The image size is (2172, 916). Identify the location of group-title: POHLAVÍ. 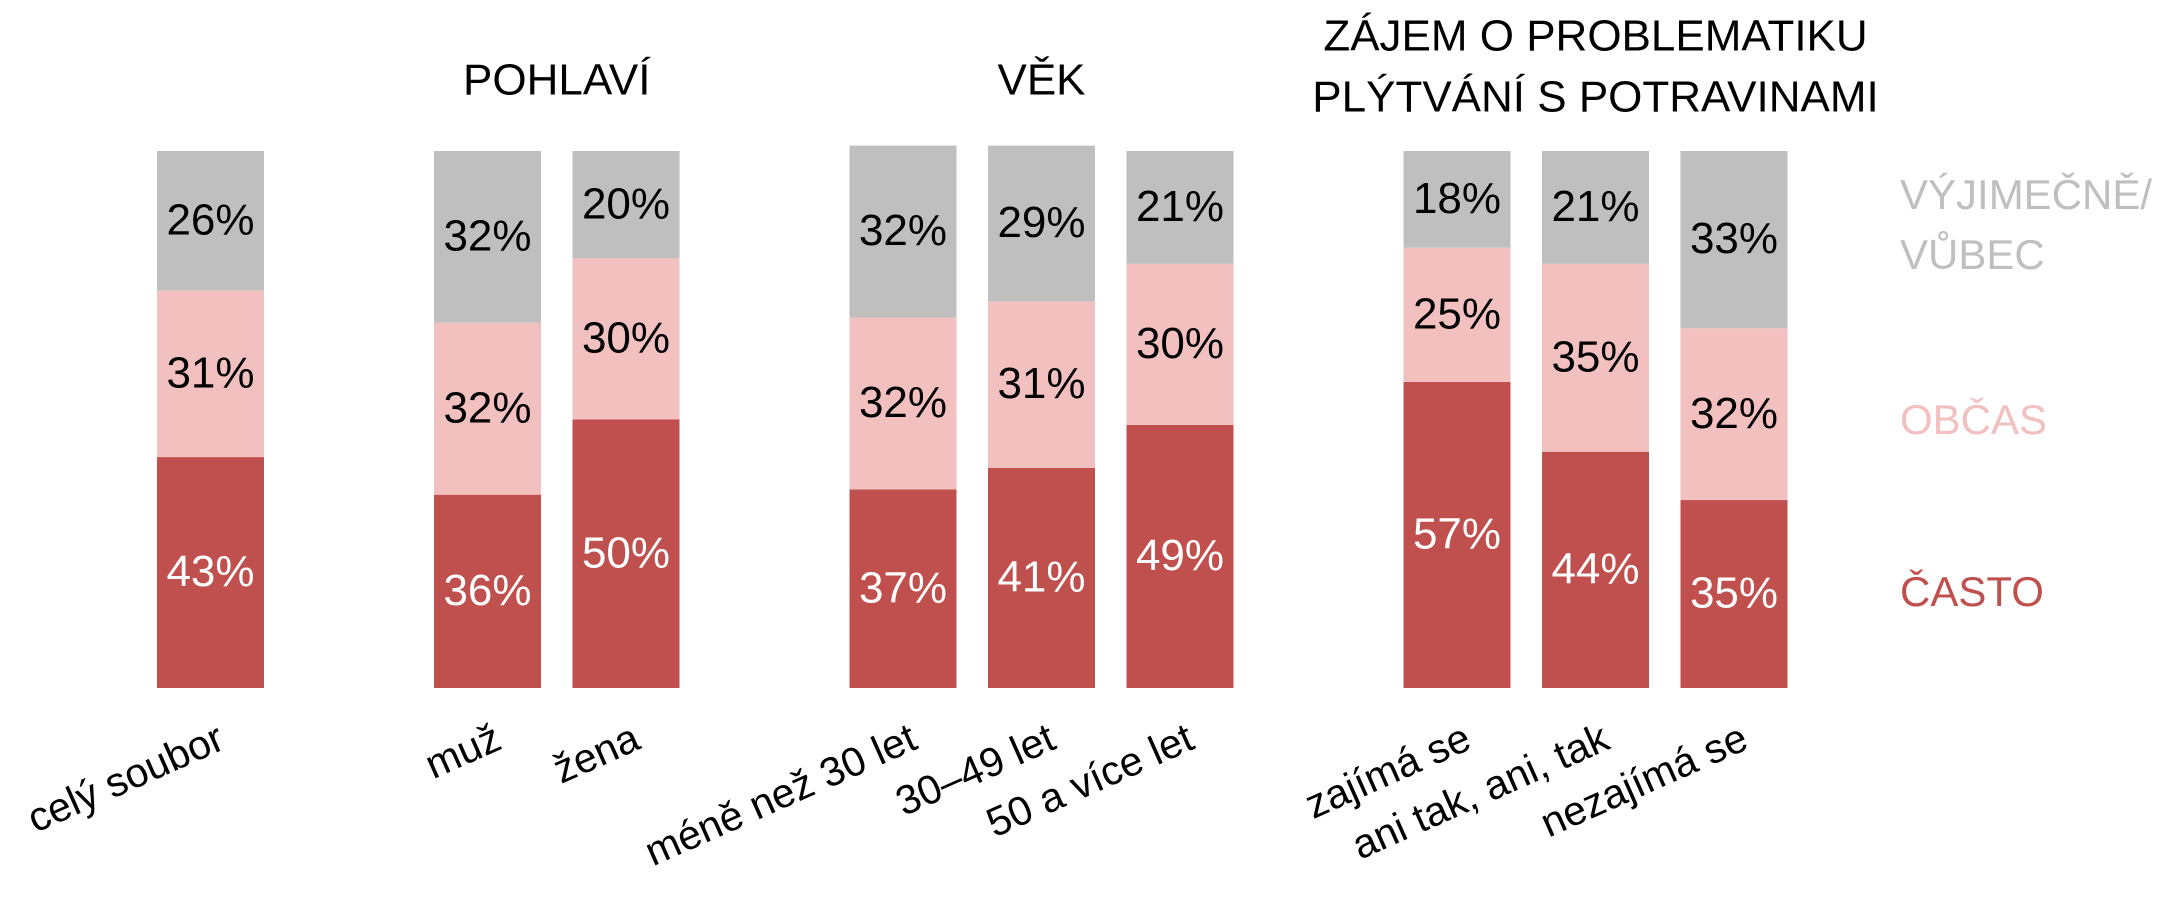
(557, 80).